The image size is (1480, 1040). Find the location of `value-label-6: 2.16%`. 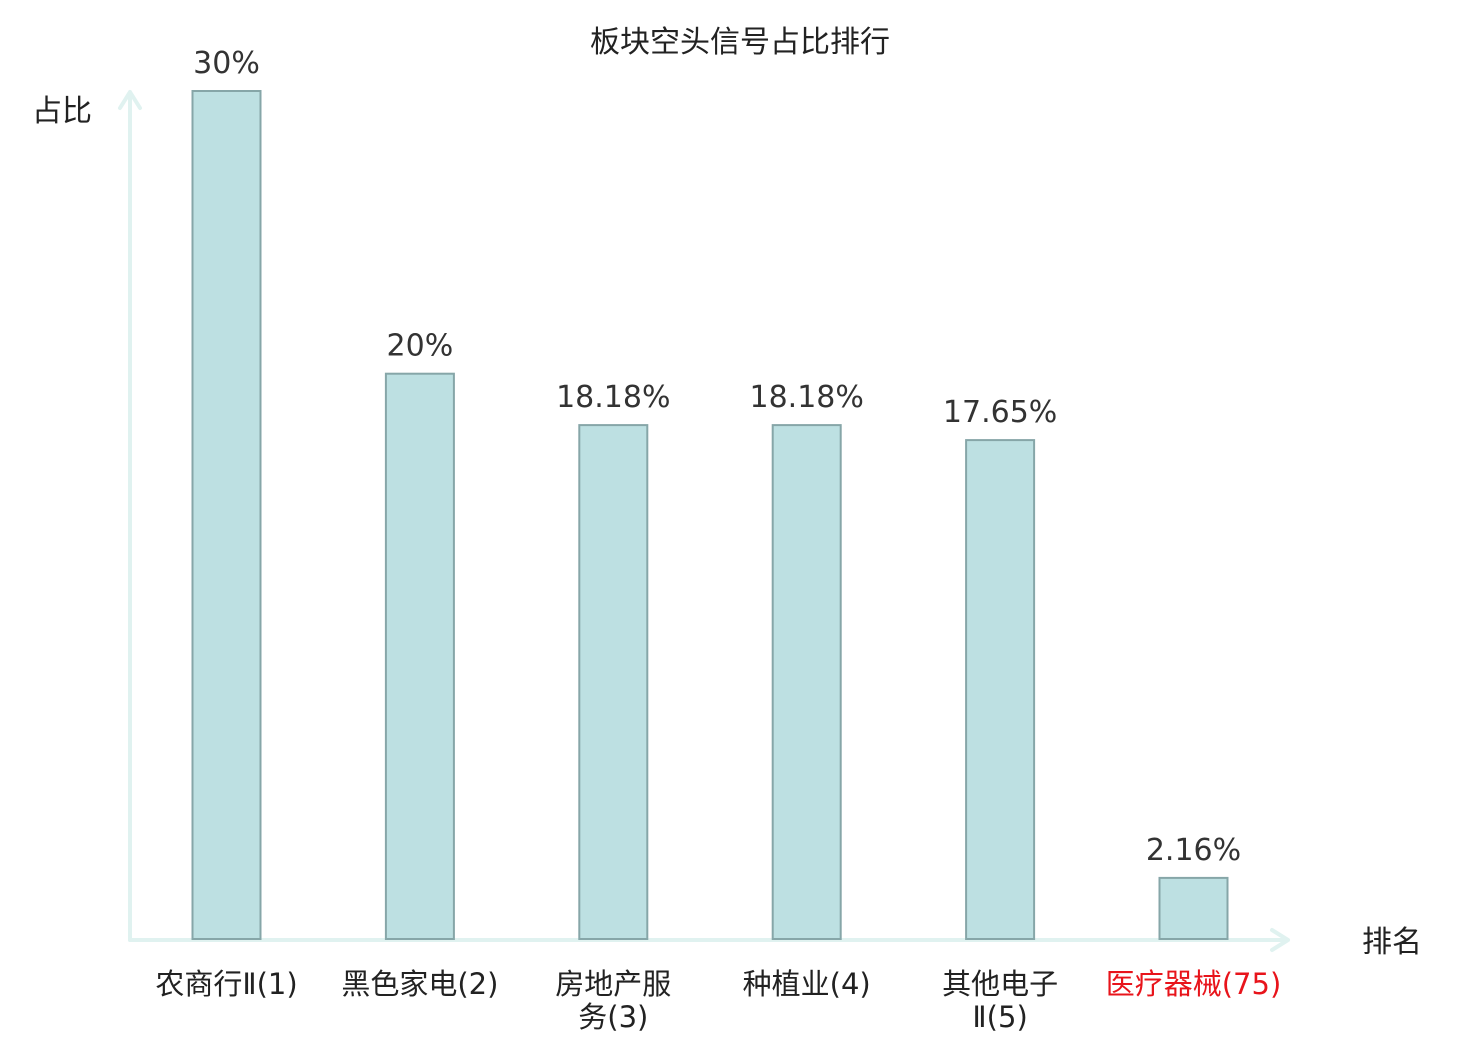

value-label-6: 2.16% is located at coordinates (1193, 850).